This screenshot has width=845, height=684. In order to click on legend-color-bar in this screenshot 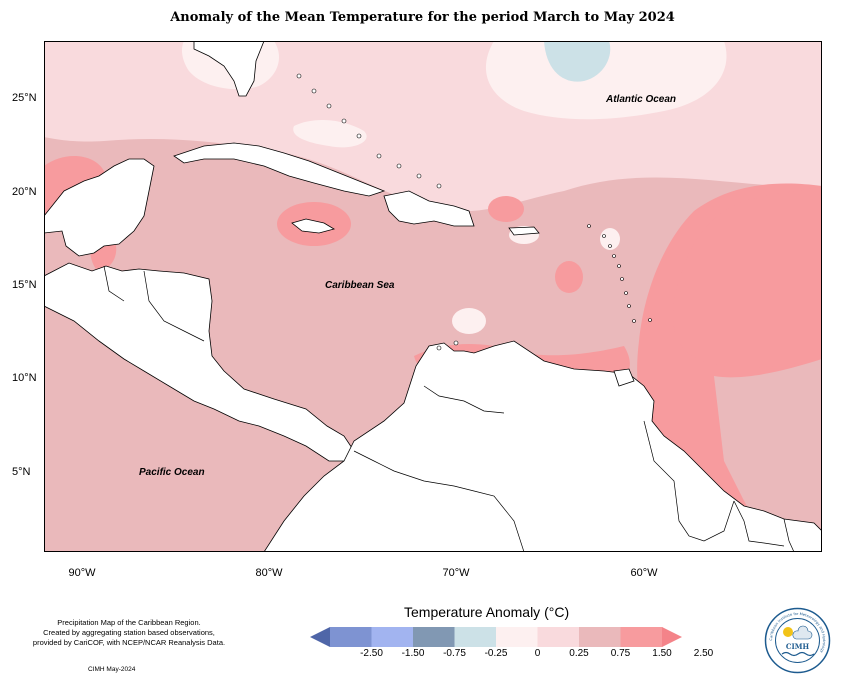, I will do `click(496, 637)`.